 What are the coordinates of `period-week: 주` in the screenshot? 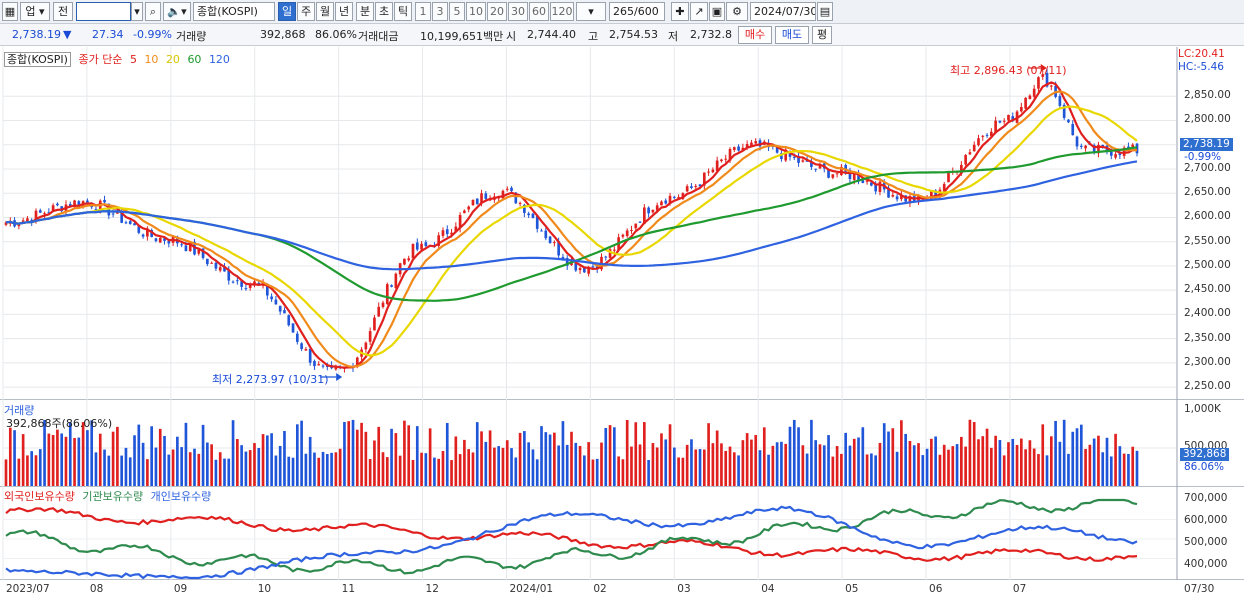 It's located at (306, 11).